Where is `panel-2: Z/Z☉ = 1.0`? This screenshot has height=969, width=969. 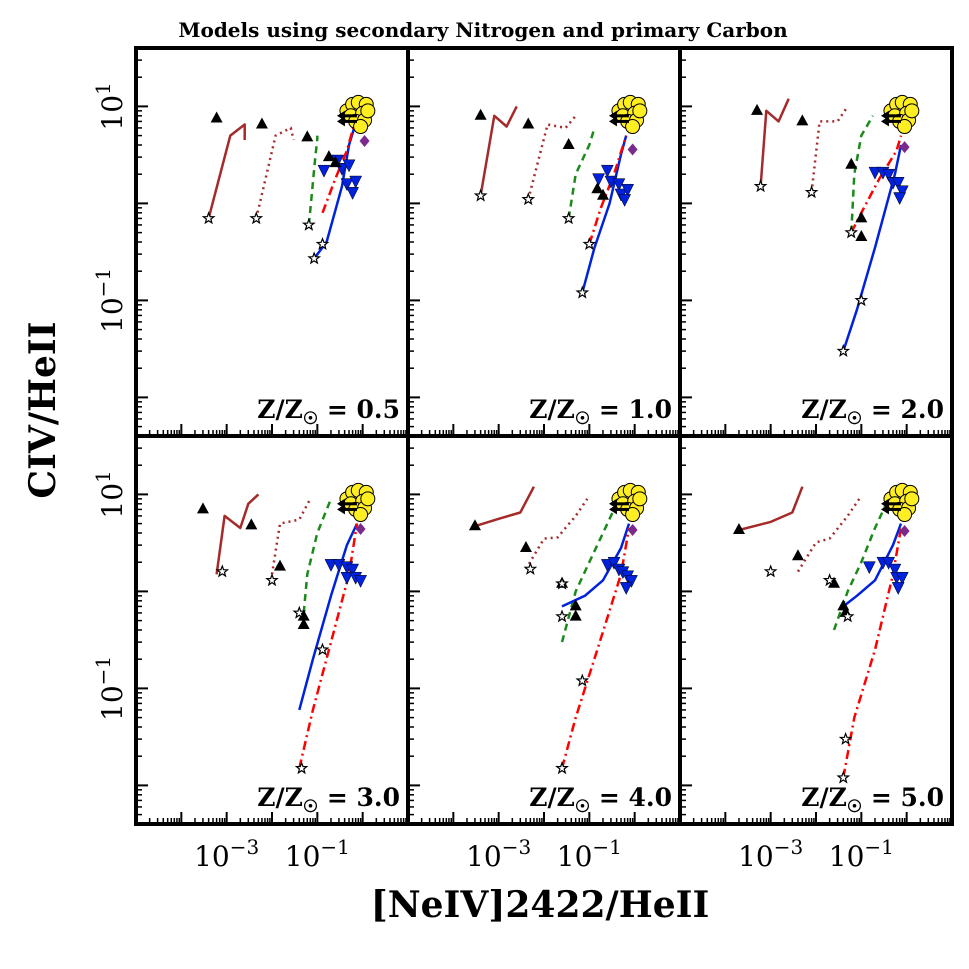
panel-2: Z/Z☉ = 1.0 is located at coordinates (544, 242).